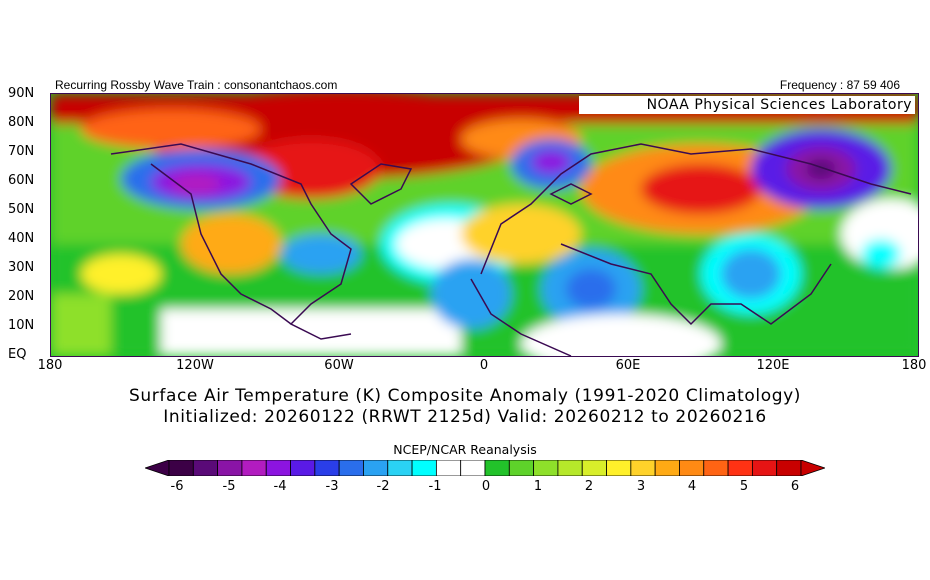 This screenshot has width=930, height=580. What do you see at coordinates (486, 486) in the screenshot?
I see `colorbar-tick: 0` at bounding box center [486, 486].